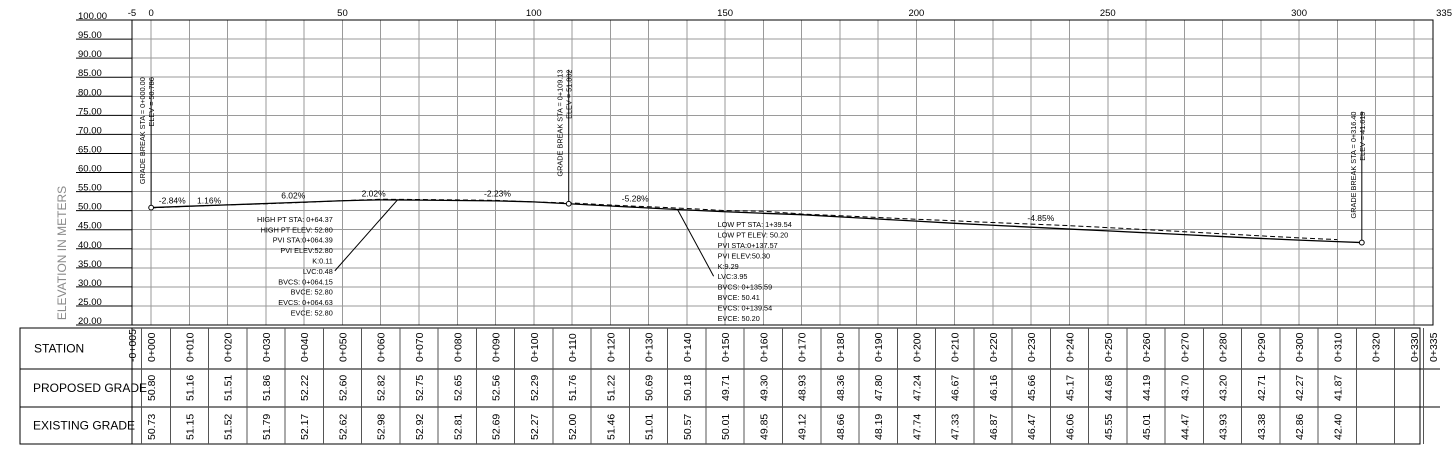  What do you see at coordinates (312, 312) in the screenshot?
I see `curve-data-label: EVCE: 52.80` at bounding box center [312, 312].